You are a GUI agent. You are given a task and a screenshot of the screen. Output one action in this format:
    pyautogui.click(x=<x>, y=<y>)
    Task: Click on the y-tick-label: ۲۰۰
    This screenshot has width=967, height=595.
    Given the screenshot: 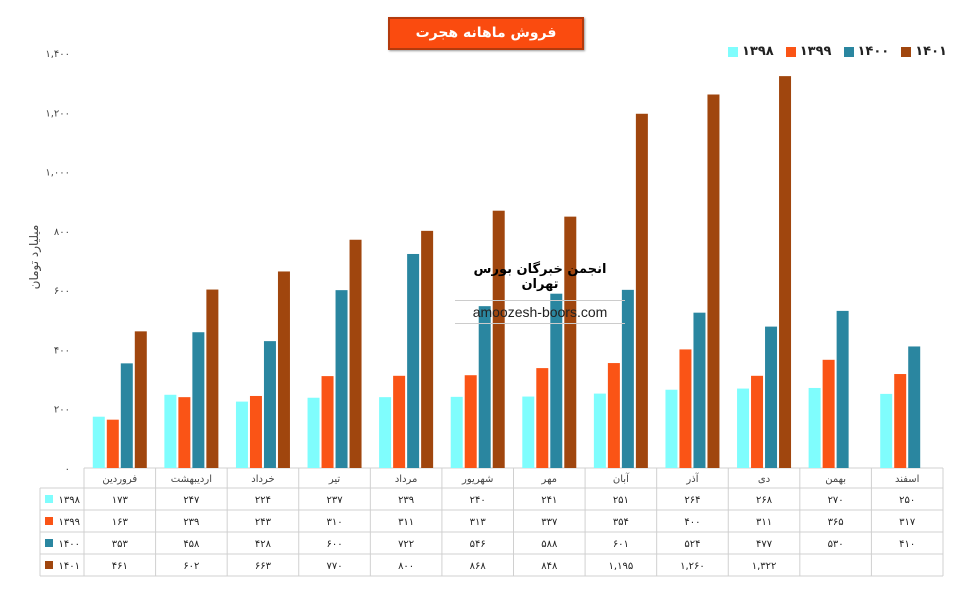 What is the action you would take?
    pyautogui.click(x=62, y=410)
    